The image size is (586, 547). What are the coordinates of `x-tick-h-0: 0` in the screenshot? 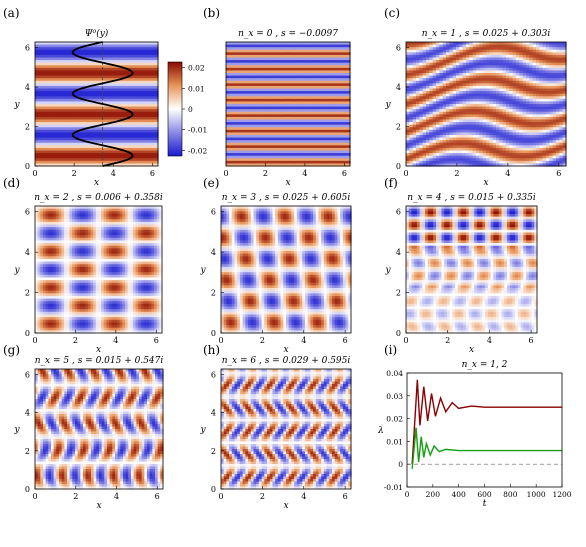 It's located at (220, 496).